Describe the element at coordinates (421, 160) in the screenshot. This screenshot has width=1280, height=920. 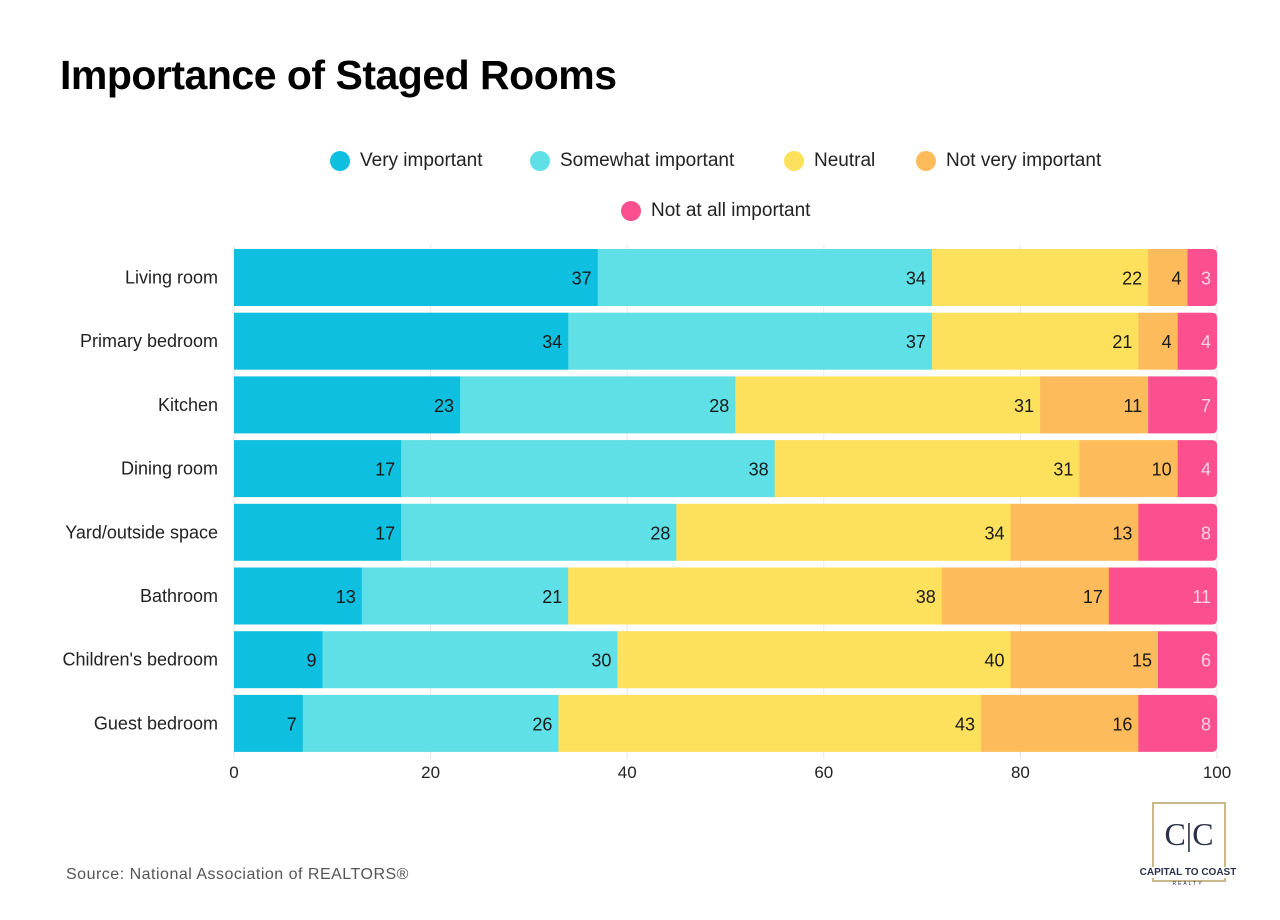
I see `legend-label: Very important` at that location.